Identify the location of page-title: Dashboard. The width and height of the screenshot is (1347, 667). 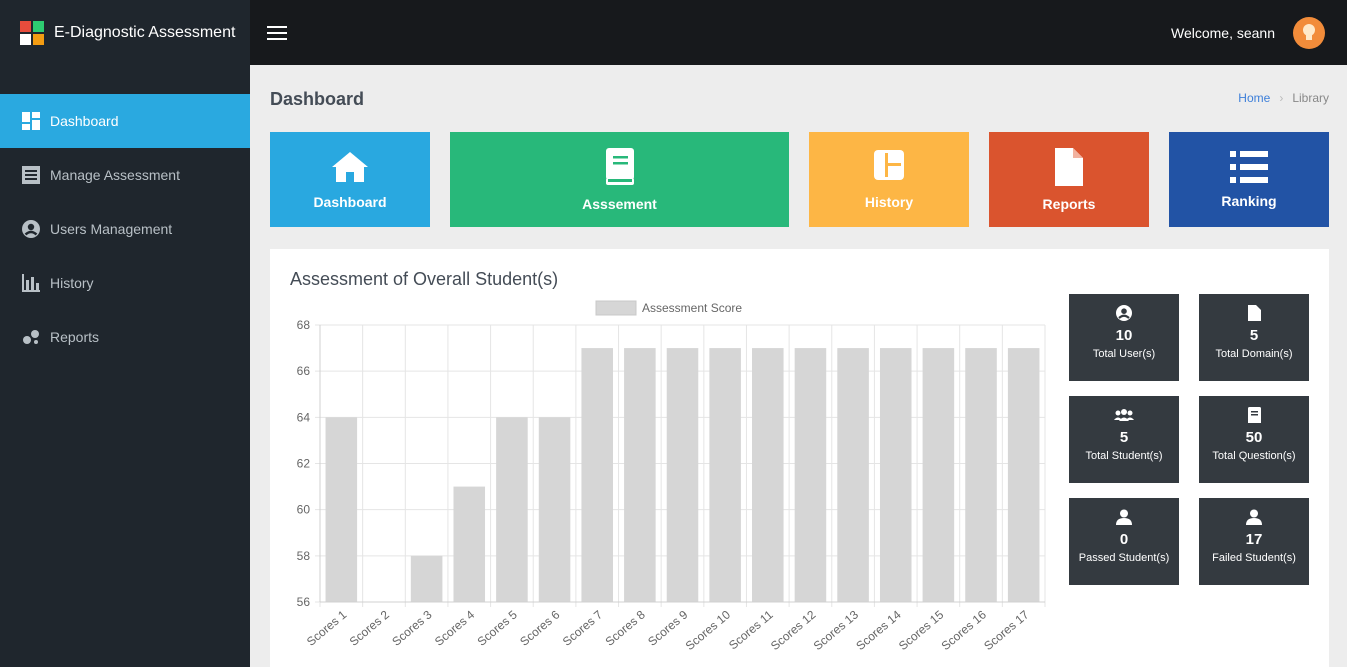
(317, 99).